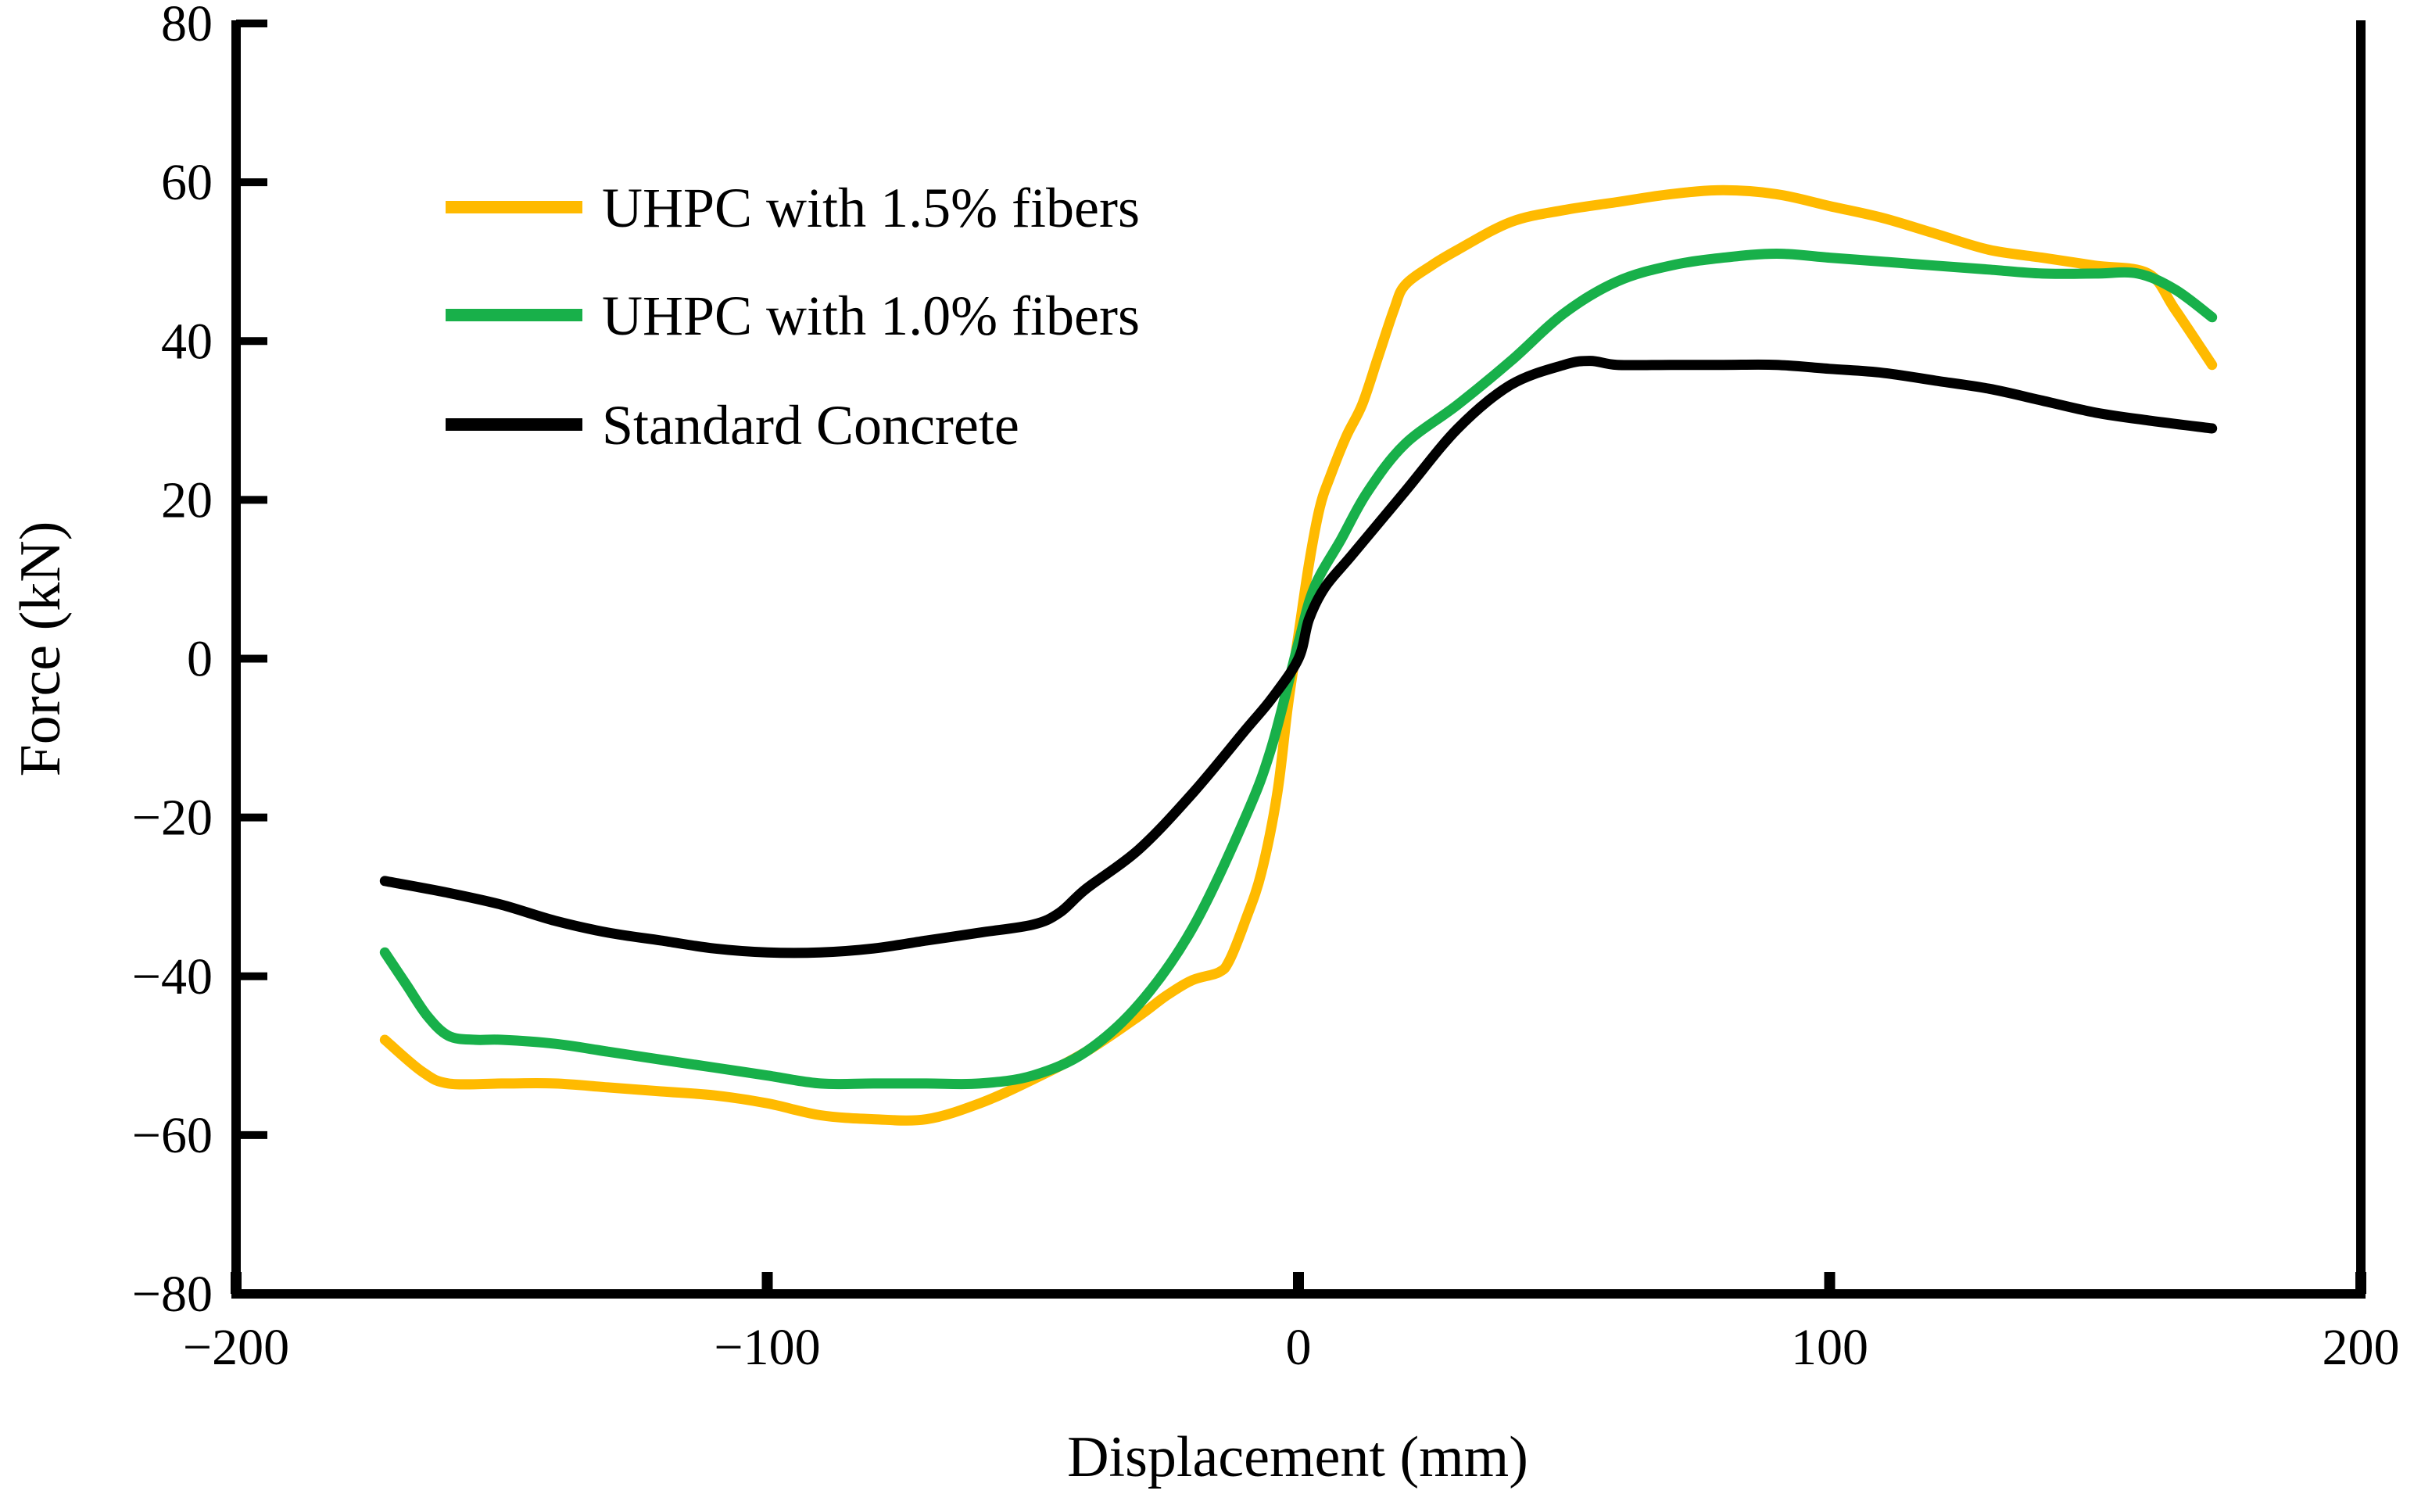 The image size is (2414, 1512). Describe the element at coordinates (811, 426) in the screenshot. I see `legend-label: Standard Concrete` at that location.